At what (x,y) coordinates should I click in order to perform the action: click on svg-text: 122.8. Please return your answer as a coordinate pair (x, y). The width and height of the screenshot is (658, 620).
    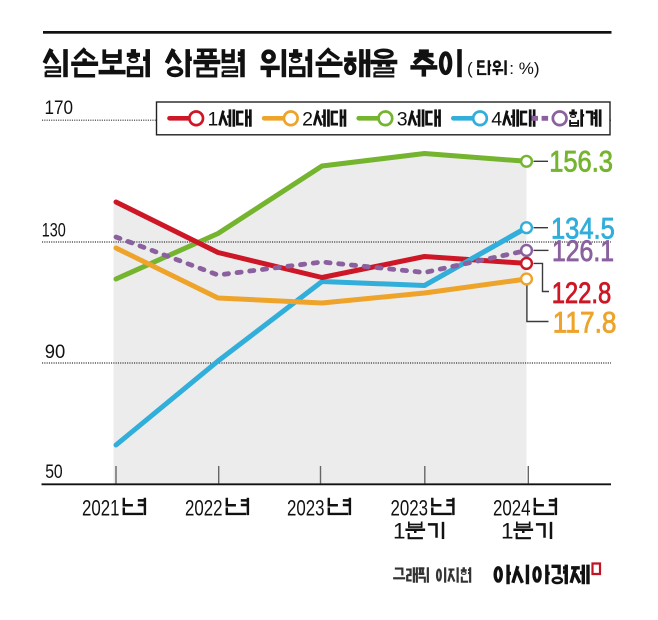
    Looking at the image, I should click on (582, 293).